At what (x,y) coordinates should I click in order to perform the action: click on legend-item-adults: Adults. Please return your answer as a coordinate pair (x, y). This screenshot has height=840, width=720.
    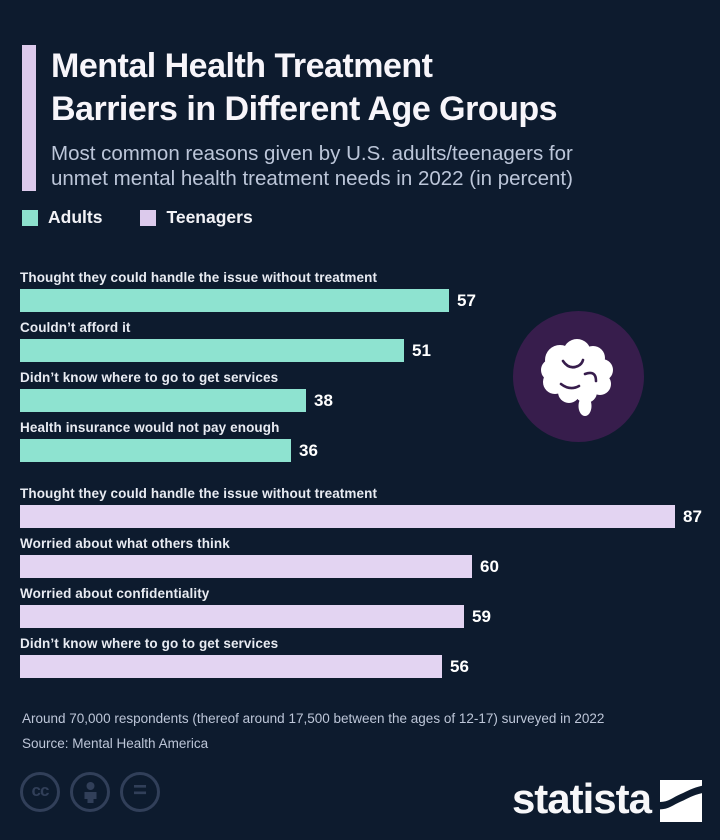
    Looking at the image, I should click on (62, 217).